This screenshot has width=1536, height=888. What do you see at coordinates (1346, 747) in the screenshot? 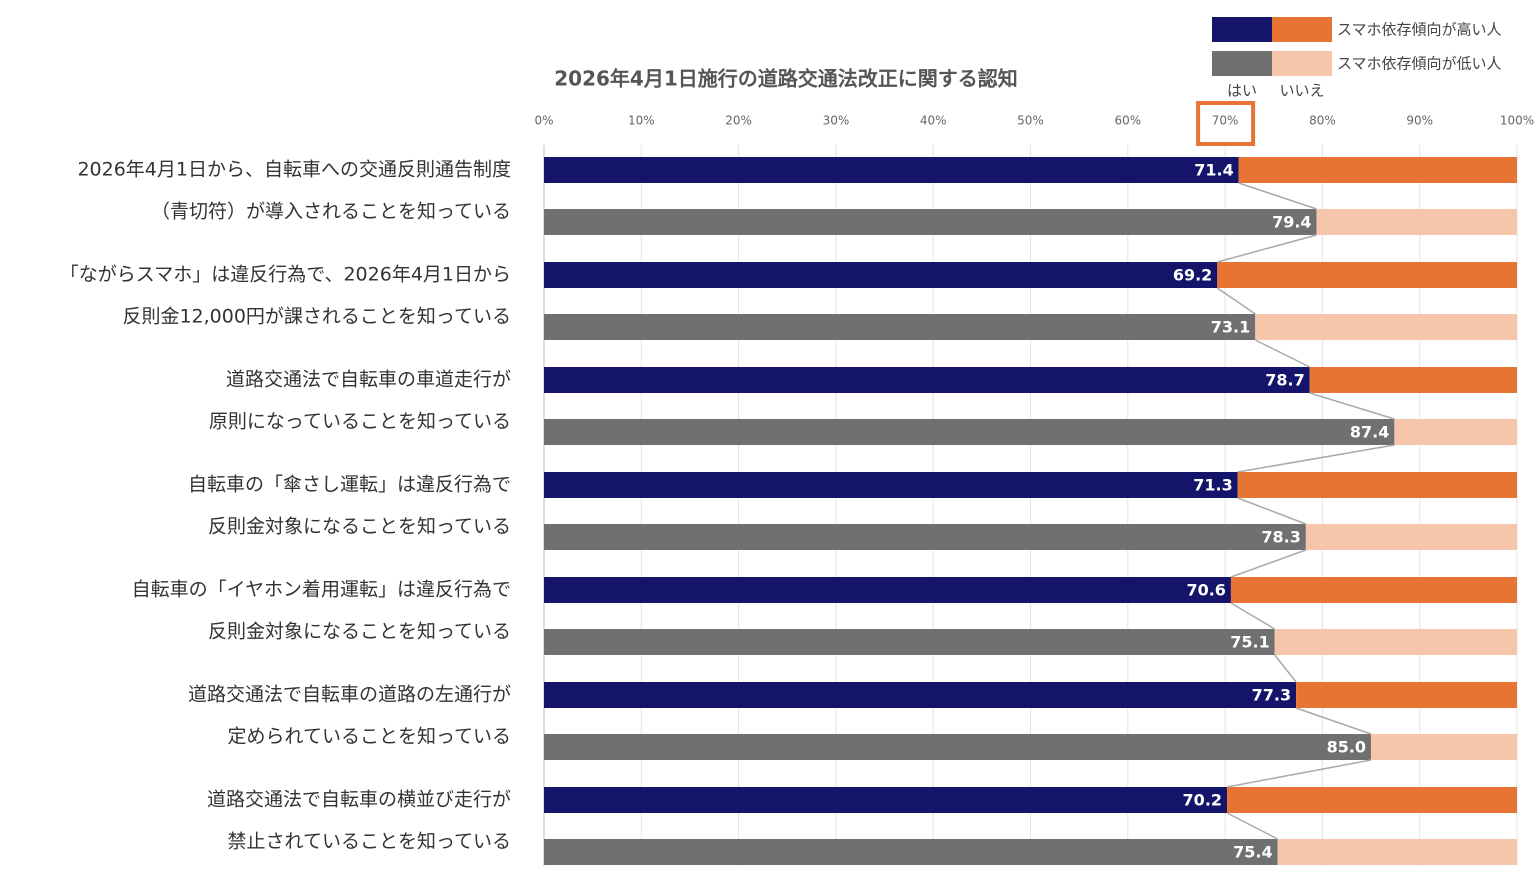
I see `value-label: 85.0` at bounding box center [1346, 747].